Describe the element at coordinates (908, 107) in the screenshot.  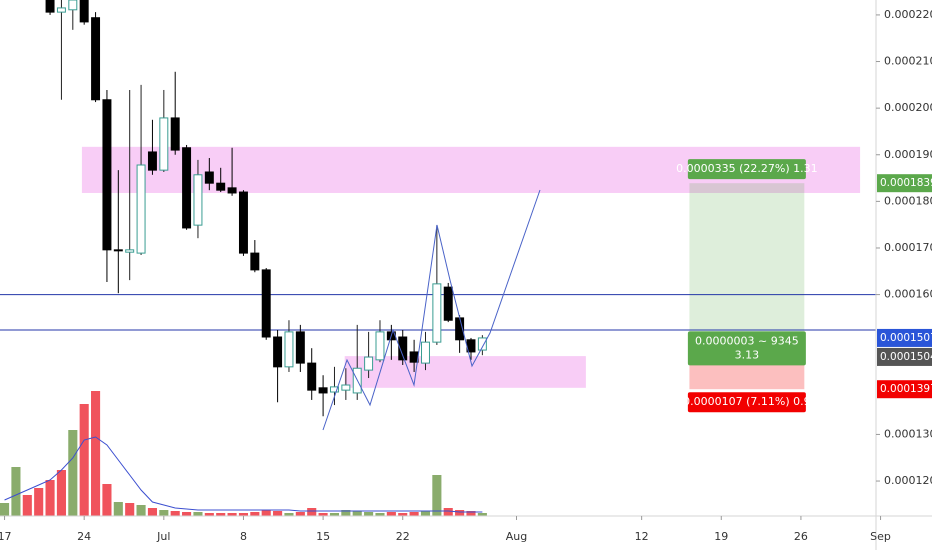
I see `y-tick-label: 0.0002000` at that location.